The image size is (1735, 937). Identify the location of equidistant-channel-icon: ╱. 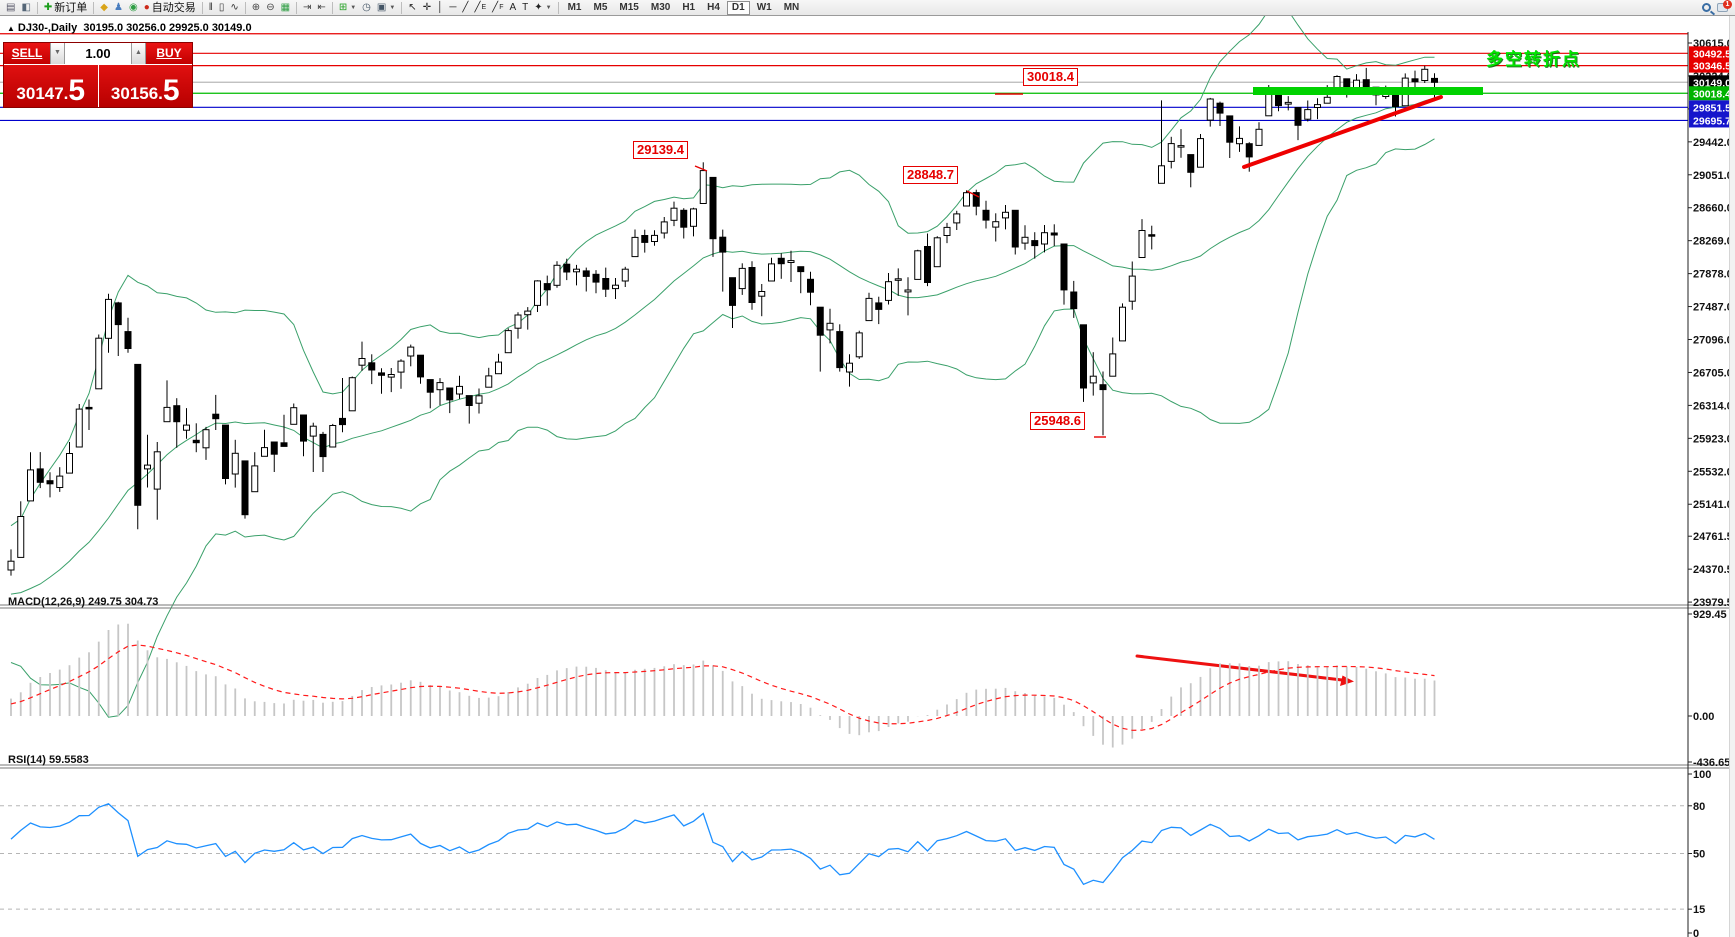
(477, 7).